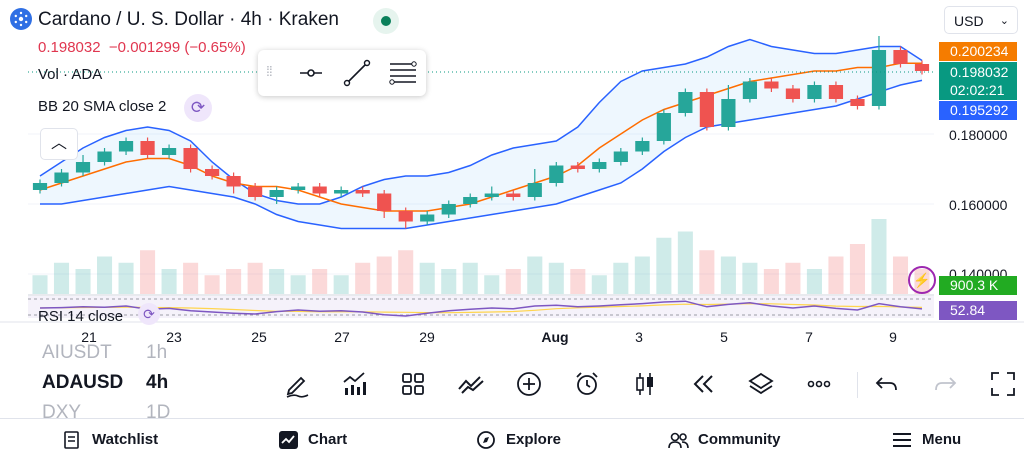  What do you see at coordinates (328, 439) in the screenshot?
I see `nav-label: Chart` at bounding box center [328, 439].